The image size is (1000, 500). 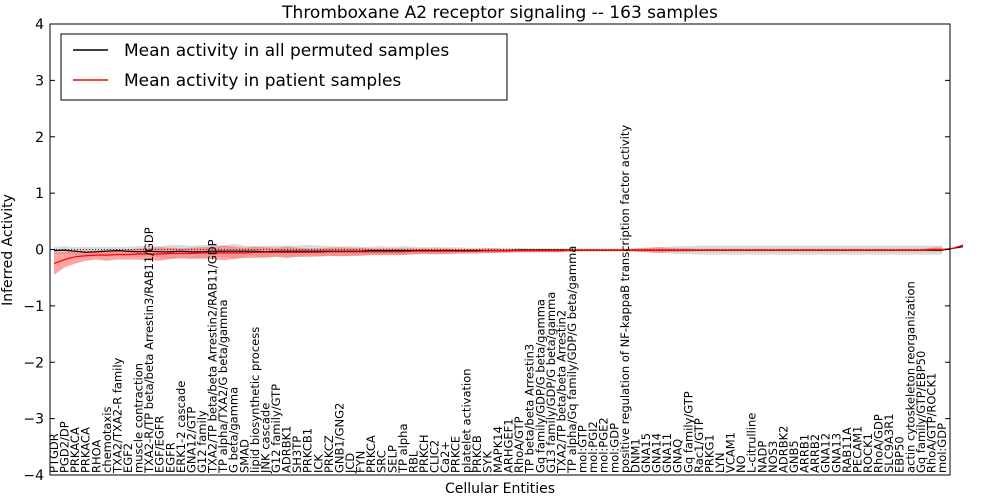 I want to click on entity-label: GNAQ, so click(x=678, y=456).